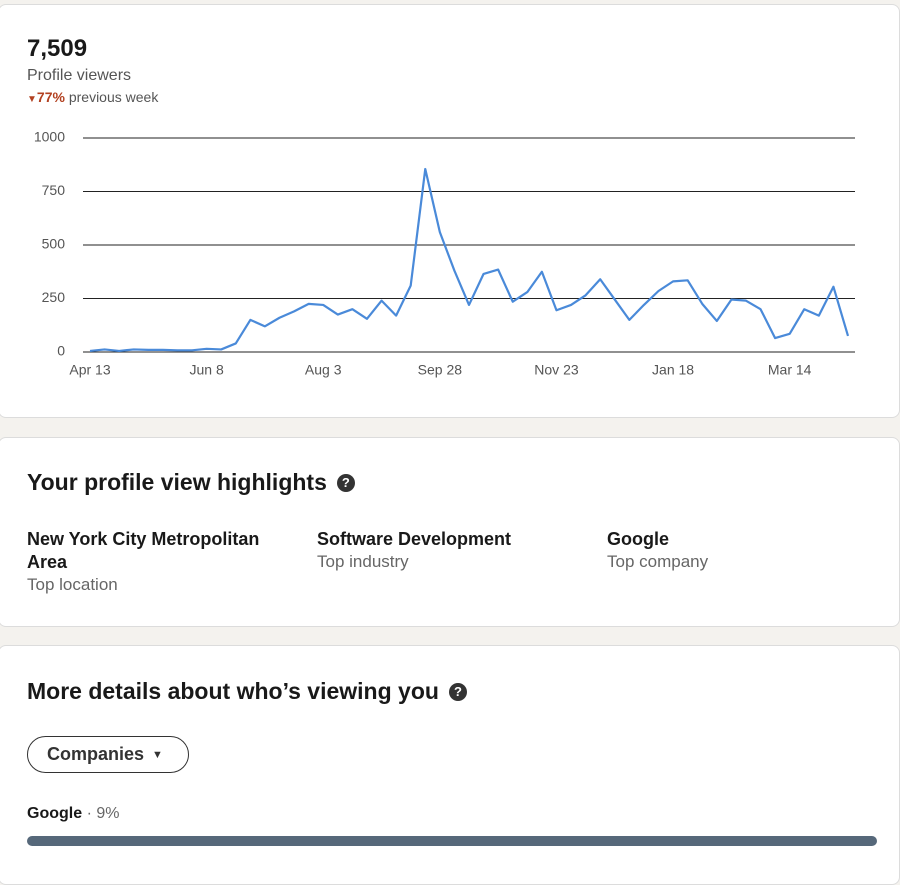  I want to click on highlights-title: Your profile view highlights?, so click(191, 482).